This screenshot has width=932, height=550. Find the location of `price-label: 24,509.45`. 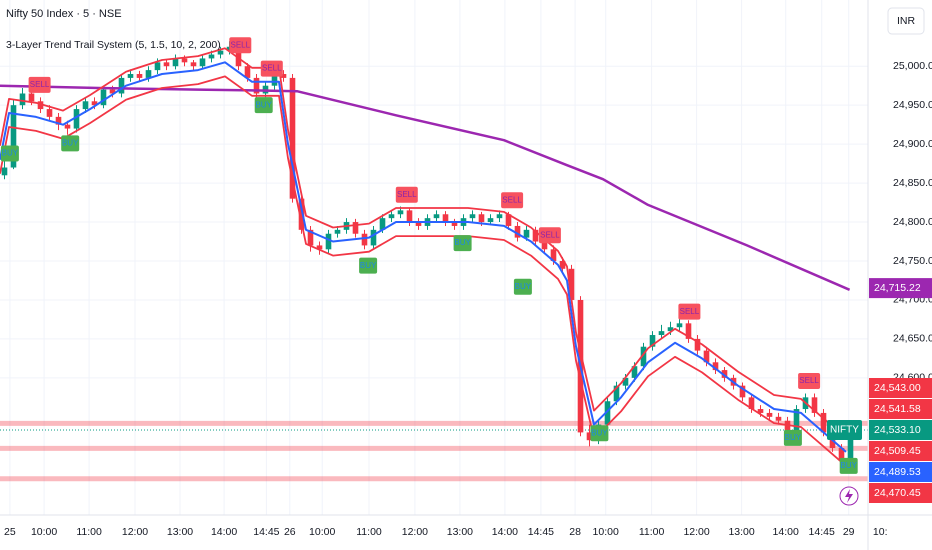

price-label: 24,509.45 is located at coordinates (897, 451).